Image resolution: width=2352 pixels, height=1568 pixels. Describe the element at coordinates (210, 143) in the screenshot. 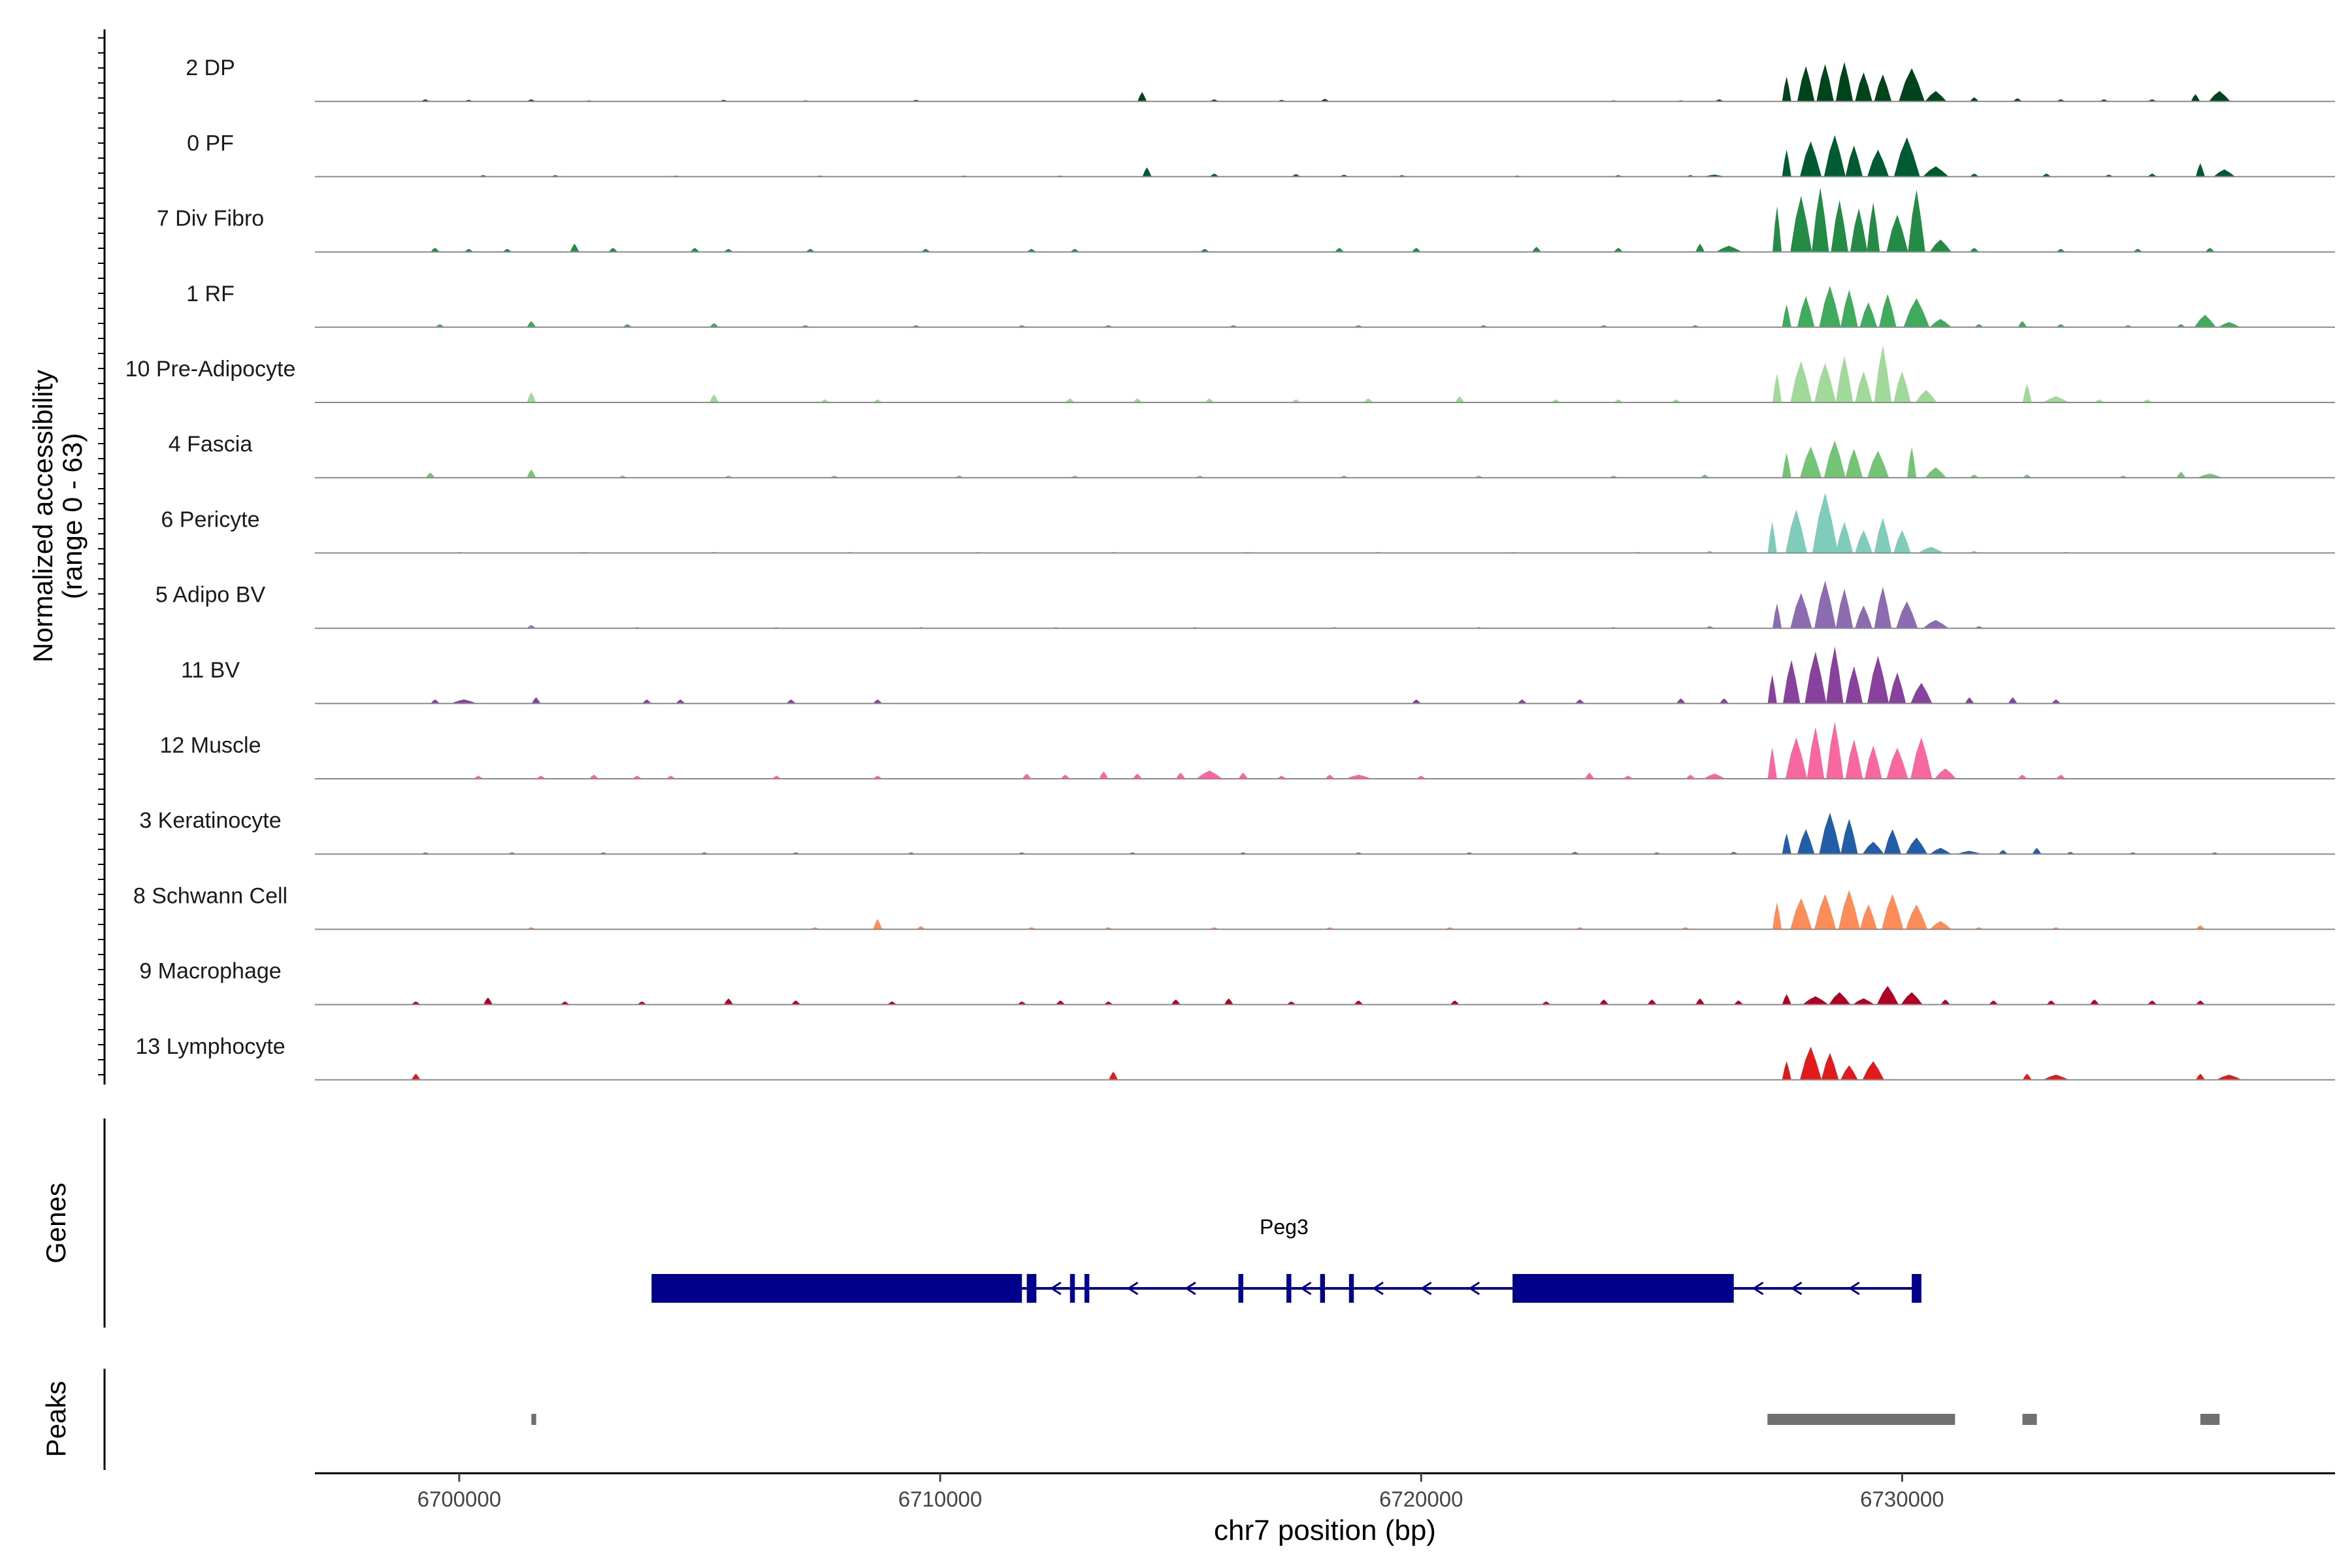

I see `track-label: 0 PF` at that location.